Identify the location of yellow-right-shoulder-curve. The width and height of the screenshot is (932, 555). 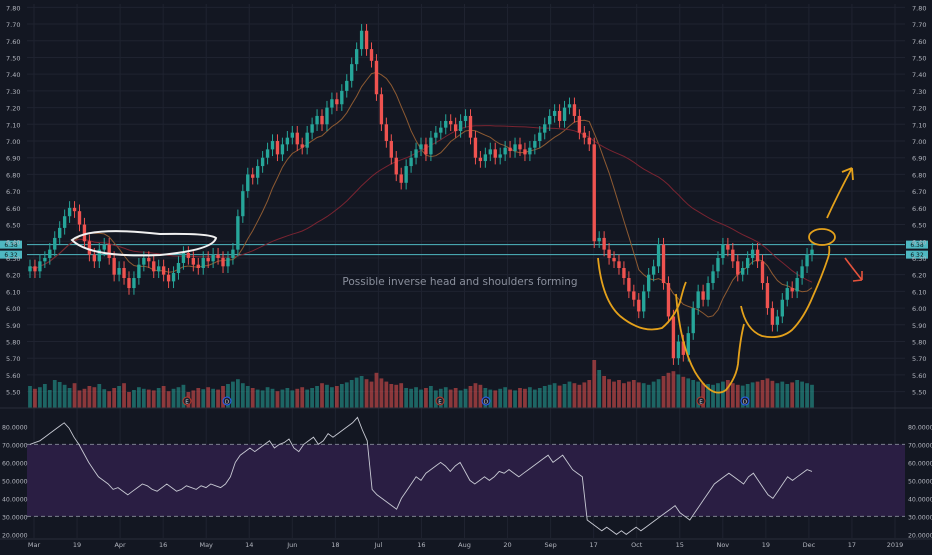
(785, 292).